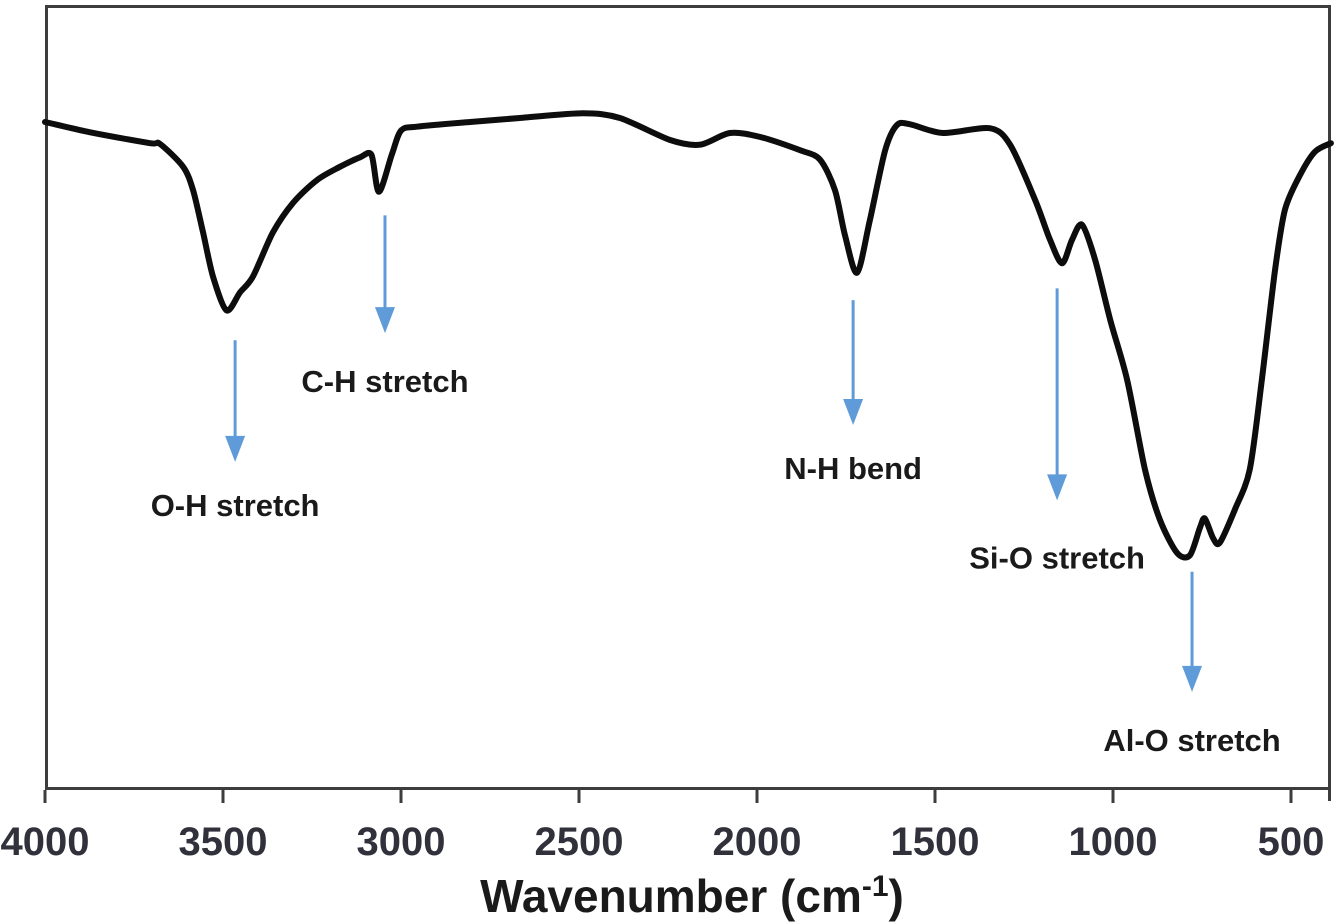  Describe the element at coordinates (235, 505) in the screenshot. I see `annotation-label: O-H stretch` at that location.